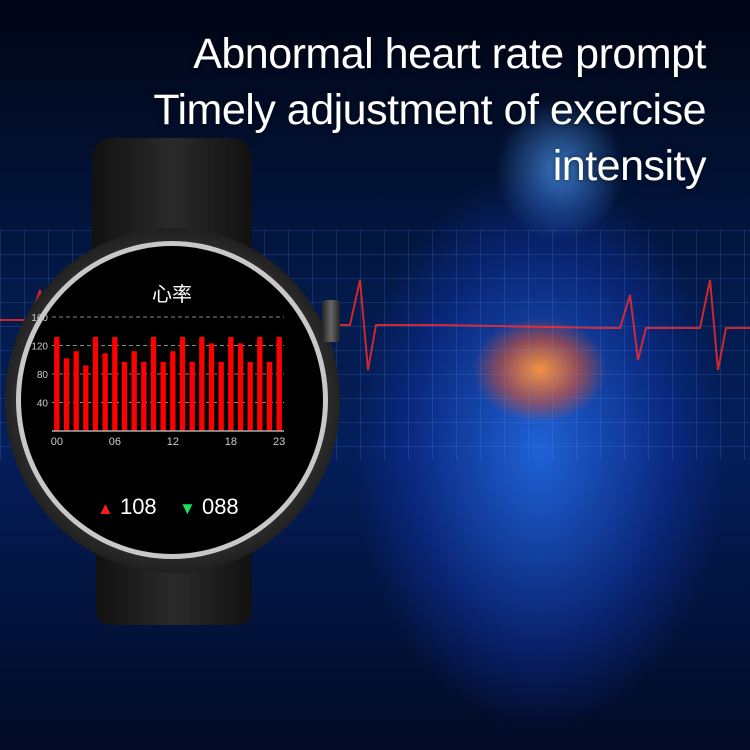 The image size is (750, 750). What do you see at coordinates (187, 508) in the screenshot?
I see `triangle-down-icon: ▼` at bounding box center [187, 508].